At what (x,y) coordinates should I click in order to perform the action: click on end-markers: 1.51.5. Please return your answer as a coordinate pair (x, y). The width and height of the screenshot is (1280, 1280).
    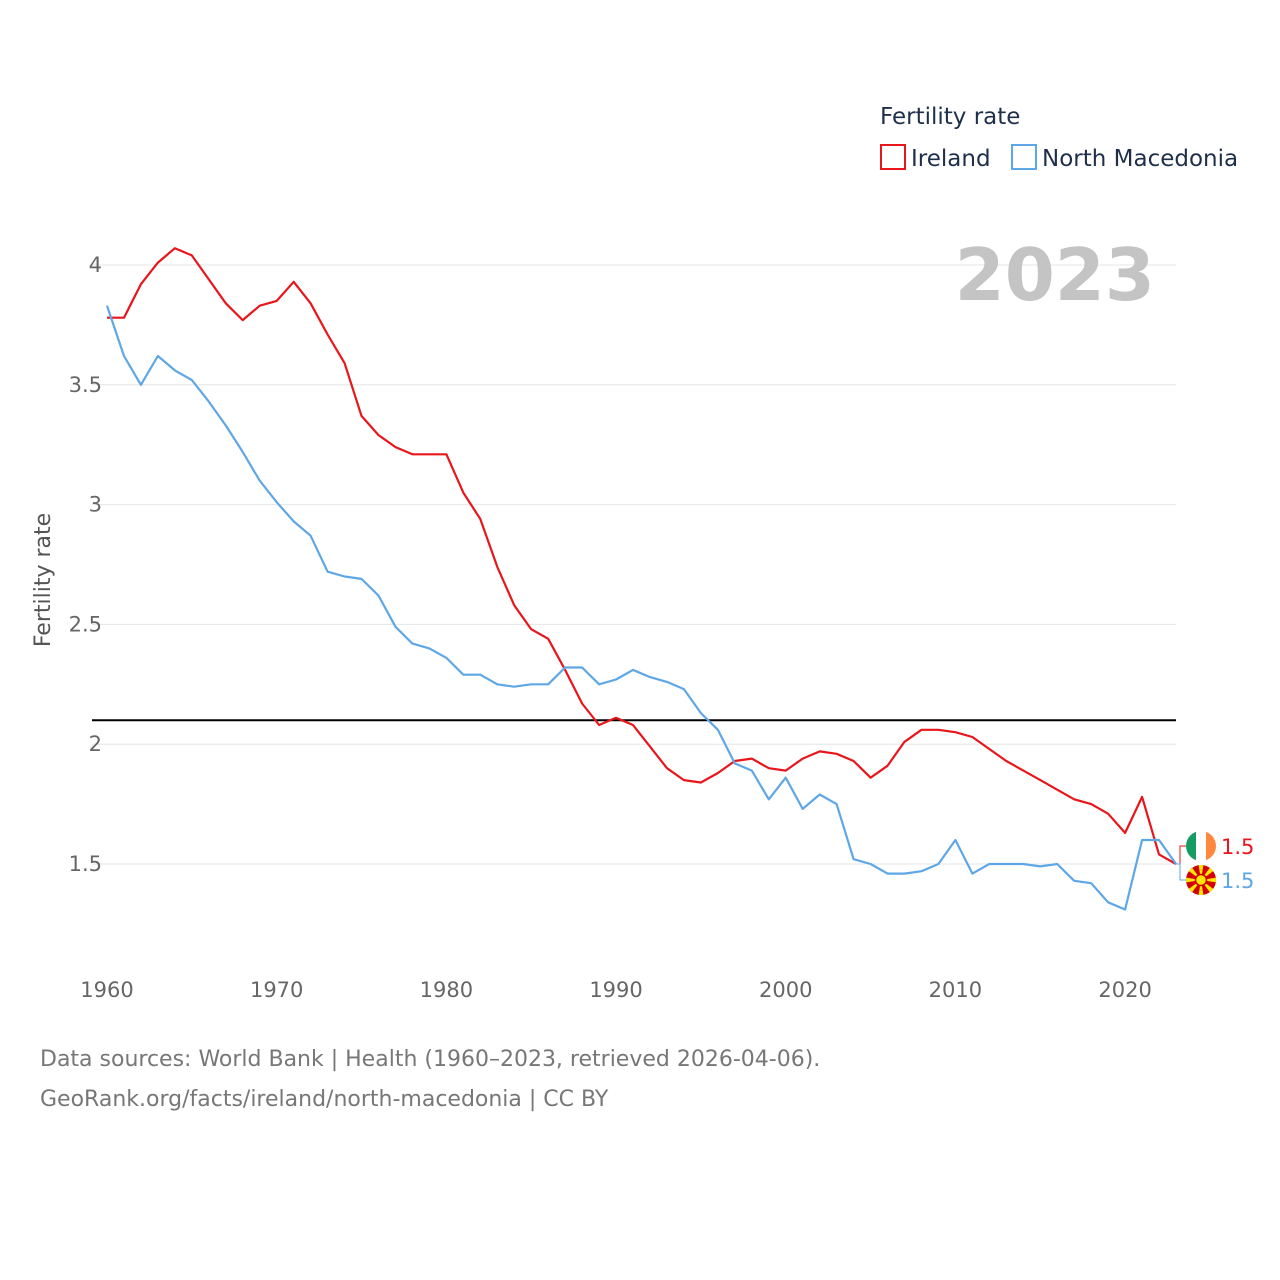
    Looking at the image, I should click on (1215, 863).